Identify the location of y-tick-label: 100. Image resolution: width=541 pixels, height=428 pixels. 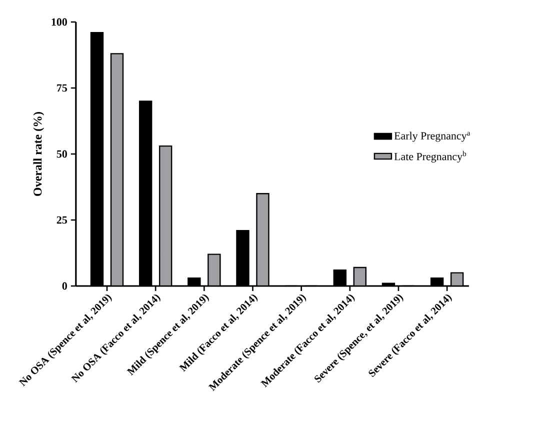
(59, 22).